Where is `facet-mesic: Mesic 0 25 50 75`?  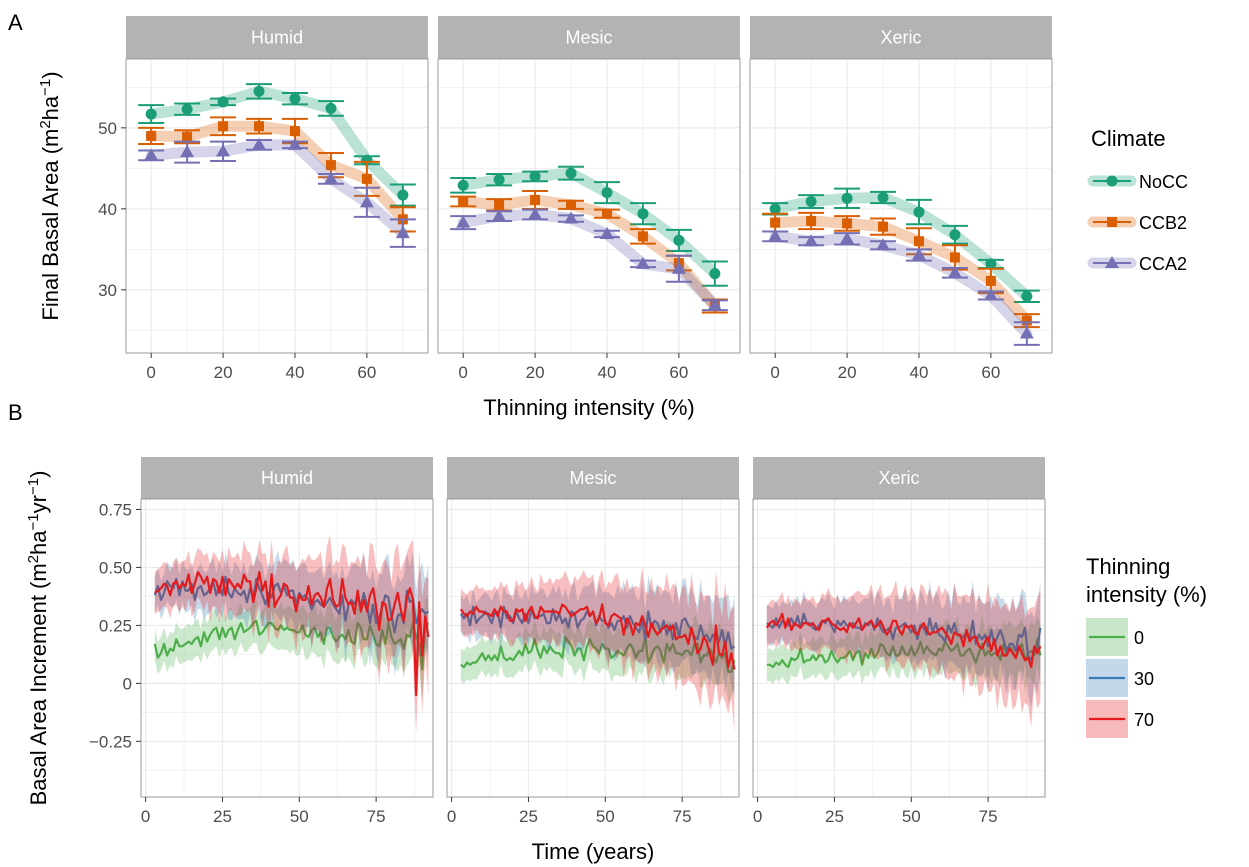 facet-mesic: Mesic 0 25 50 75 is located at coordinates (593, 641).